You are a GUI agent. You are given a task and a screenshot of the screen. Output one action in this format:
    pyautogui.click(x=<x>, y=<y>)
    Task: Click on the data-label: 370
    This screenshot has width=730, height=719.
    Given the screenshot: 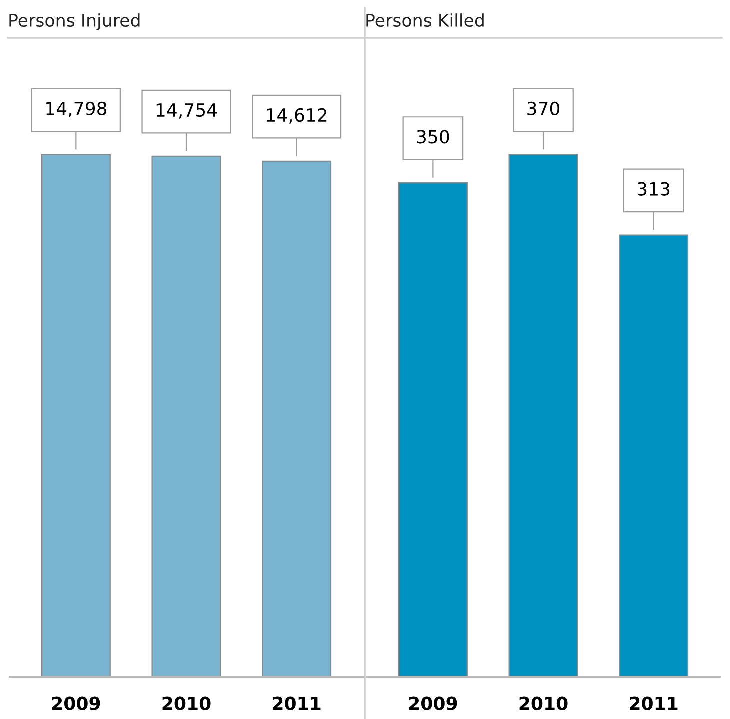 What is the action you would take?
    pyautogui.click(x=544, y=109)
    